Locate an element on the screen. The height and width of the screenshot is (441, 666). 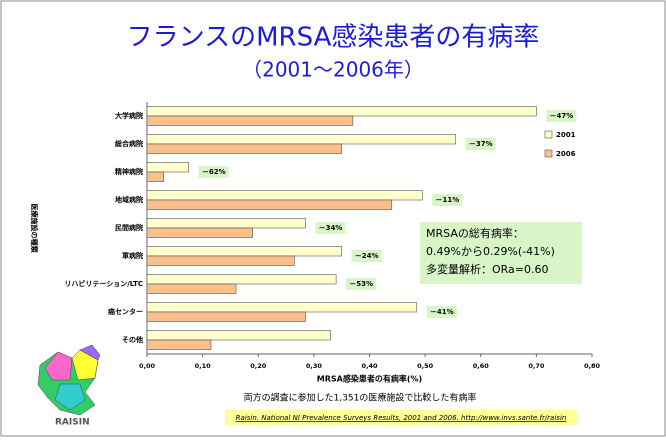
y-tick-label: 地域病院 is located at coordinates (129, 199).